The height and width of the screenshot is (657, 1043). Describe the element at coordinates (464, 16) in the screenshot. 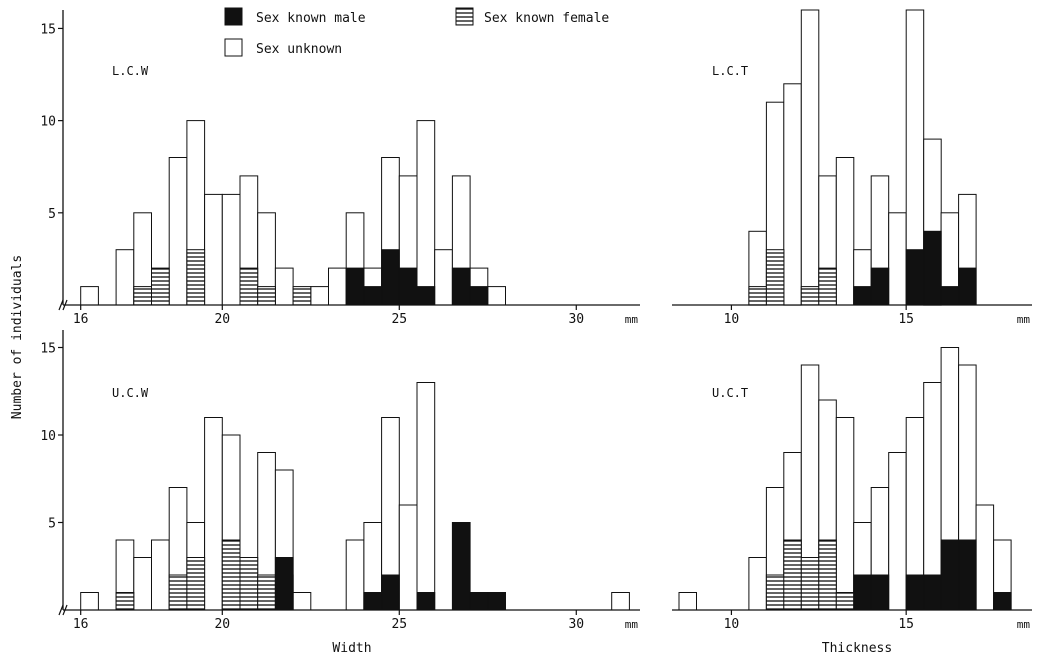

I see `legend-swatch-female` at that location.